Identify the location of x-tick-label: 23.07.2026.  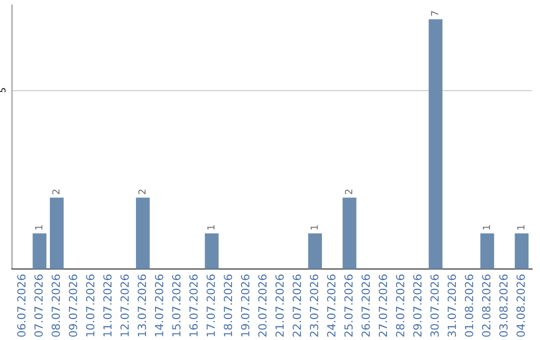
(314, 305).